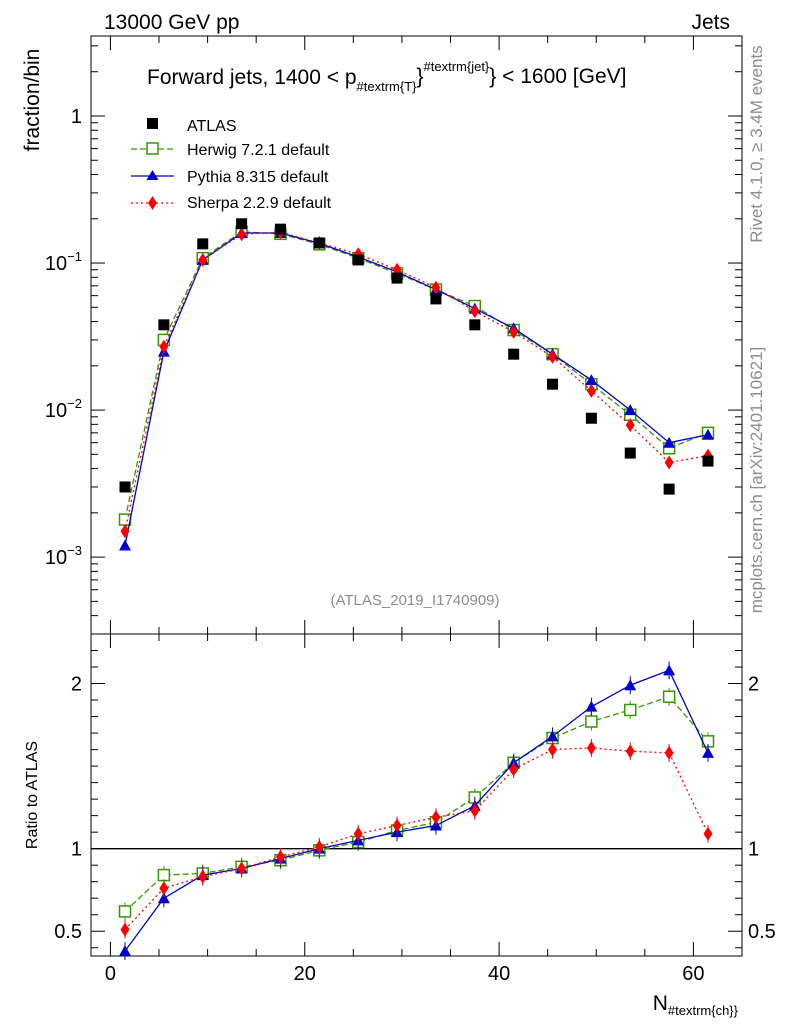 This screenshot has width=786, height=1024. What do you see at coordinates (152, 148) in the screenshot?
I see `legend-herwig-marker` at bounding box center [152, 148].